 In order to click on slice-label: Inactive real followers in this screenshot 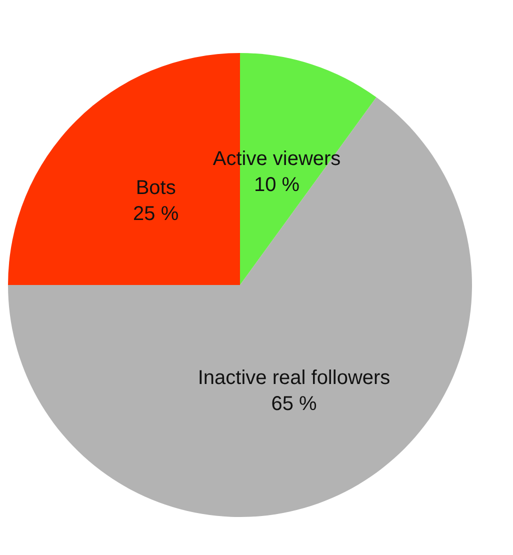, I will do `click(294, 378)`.